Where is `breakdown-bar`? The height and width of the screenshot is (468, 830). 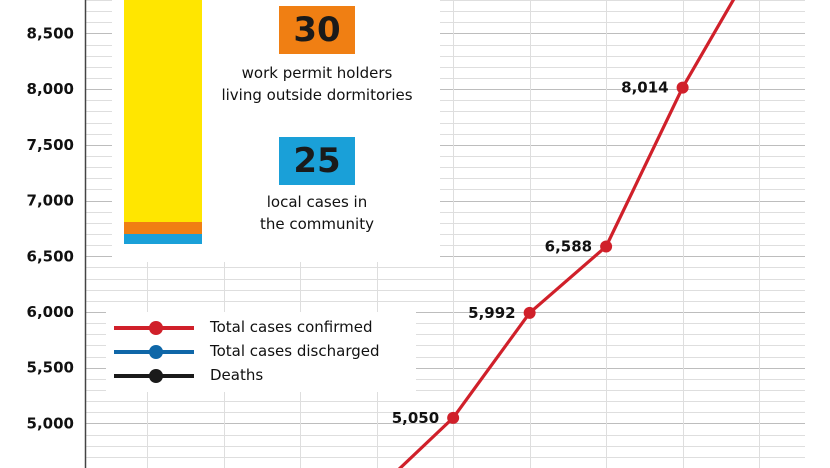
breakdown-bar is located at coordinates (163, 122).